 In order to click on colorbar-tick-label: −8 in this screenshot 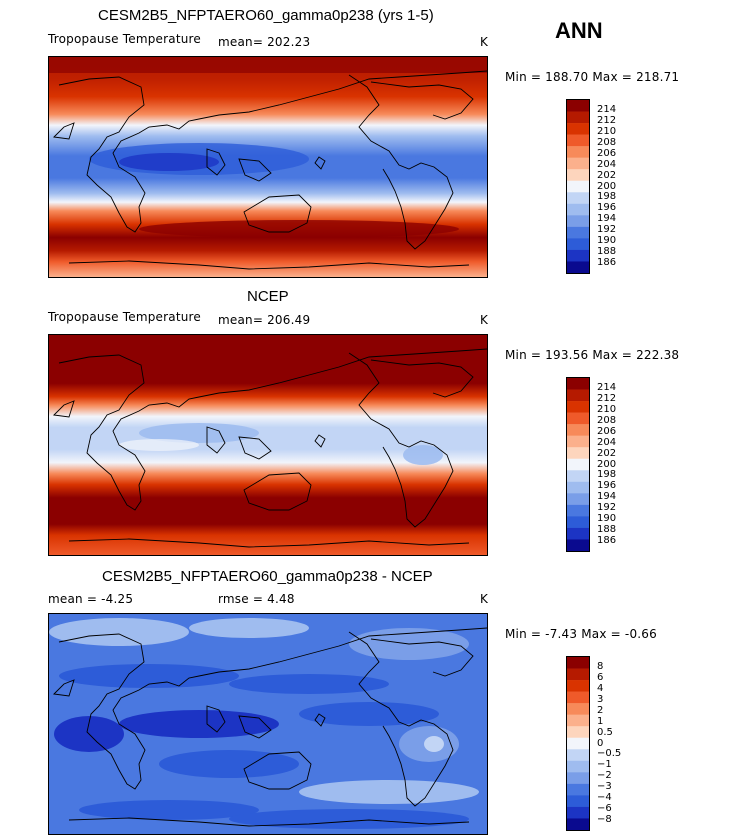, I will do `click(604, 820)`.